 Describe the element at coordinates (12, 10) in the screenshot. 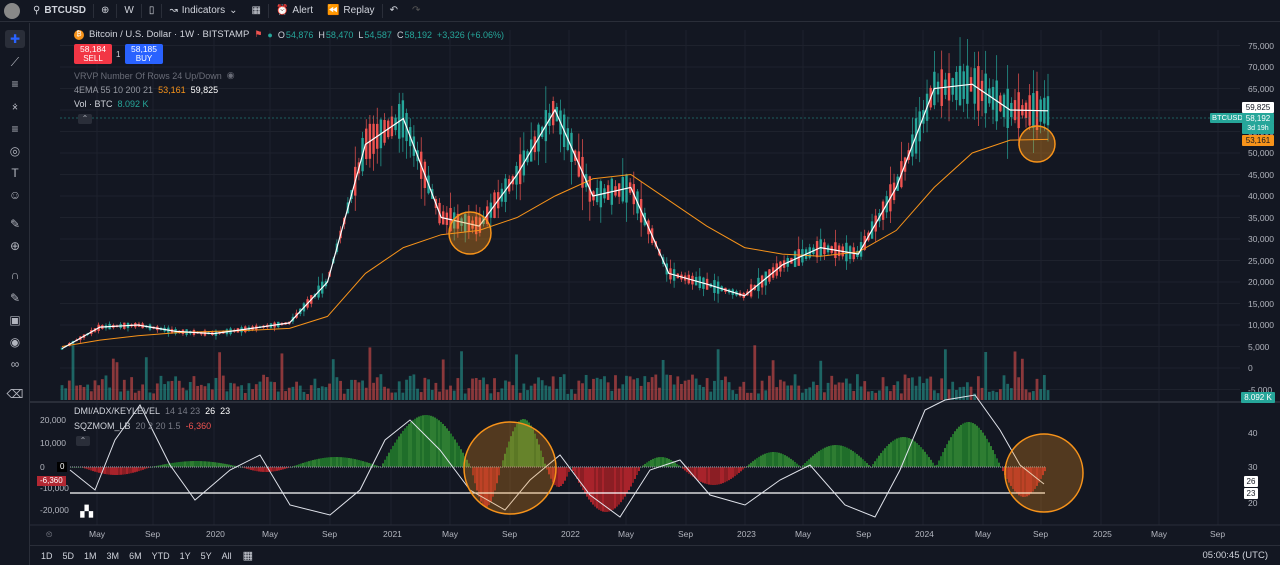

I see `avatar` at that location.